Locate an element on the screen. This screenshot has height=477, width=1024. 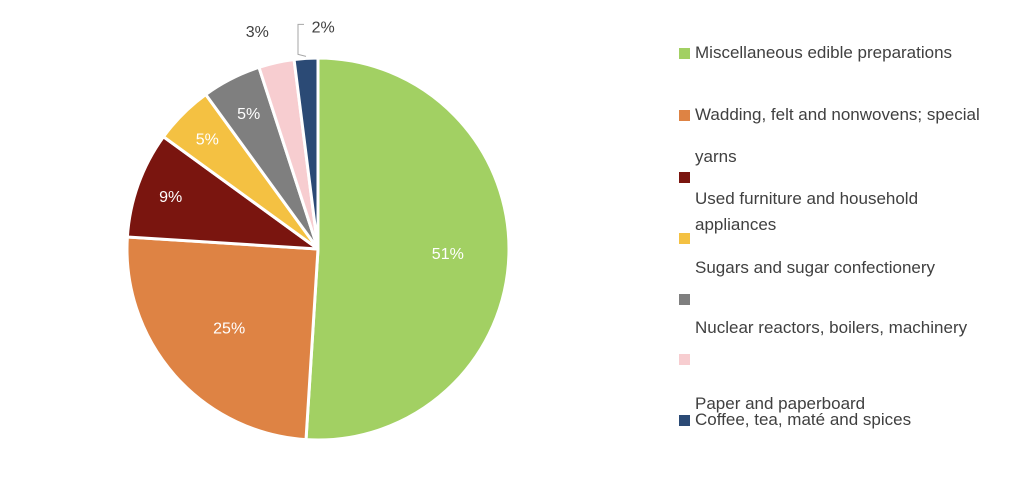
data-label: 25% is located at coordinates (229, 328).